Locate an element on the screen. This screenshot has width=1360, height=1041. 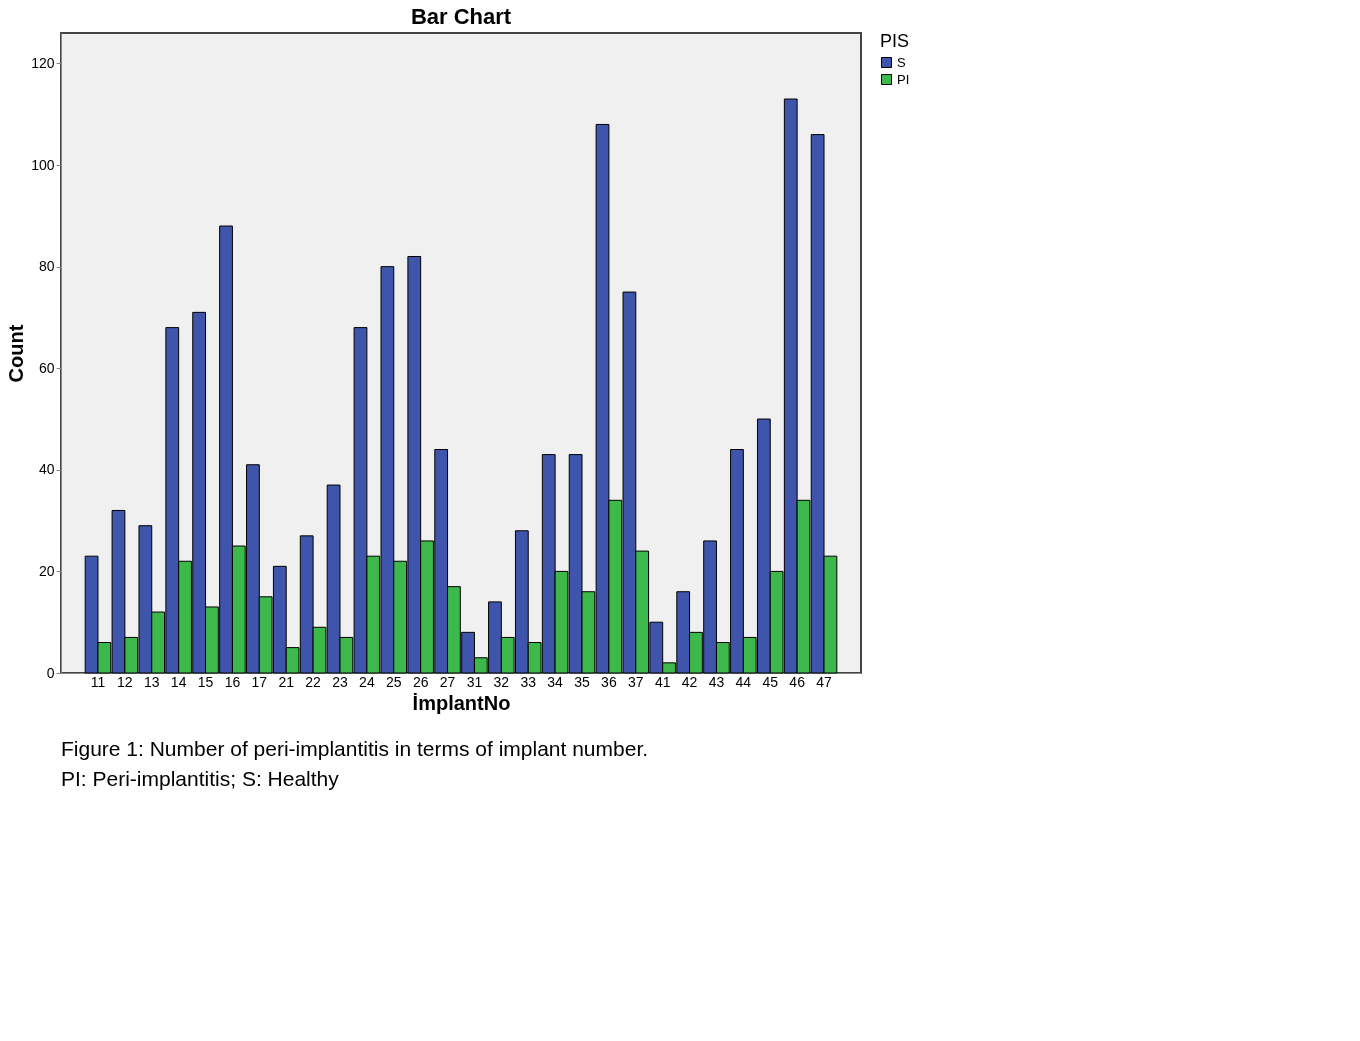
y-tick-label: 20 is located at coordinates (46, 570).